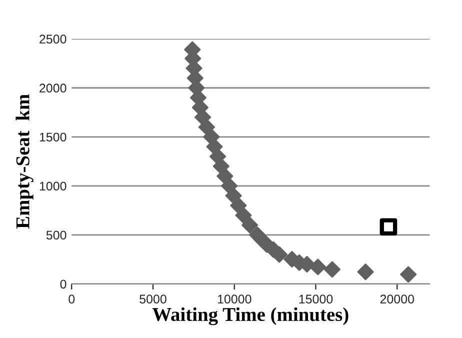 The image size is (462, 338). What do you see at coordinates (397, 299) in the screenshot?
I see `x-tick-label: 20000` at bounding box center [397, 299].